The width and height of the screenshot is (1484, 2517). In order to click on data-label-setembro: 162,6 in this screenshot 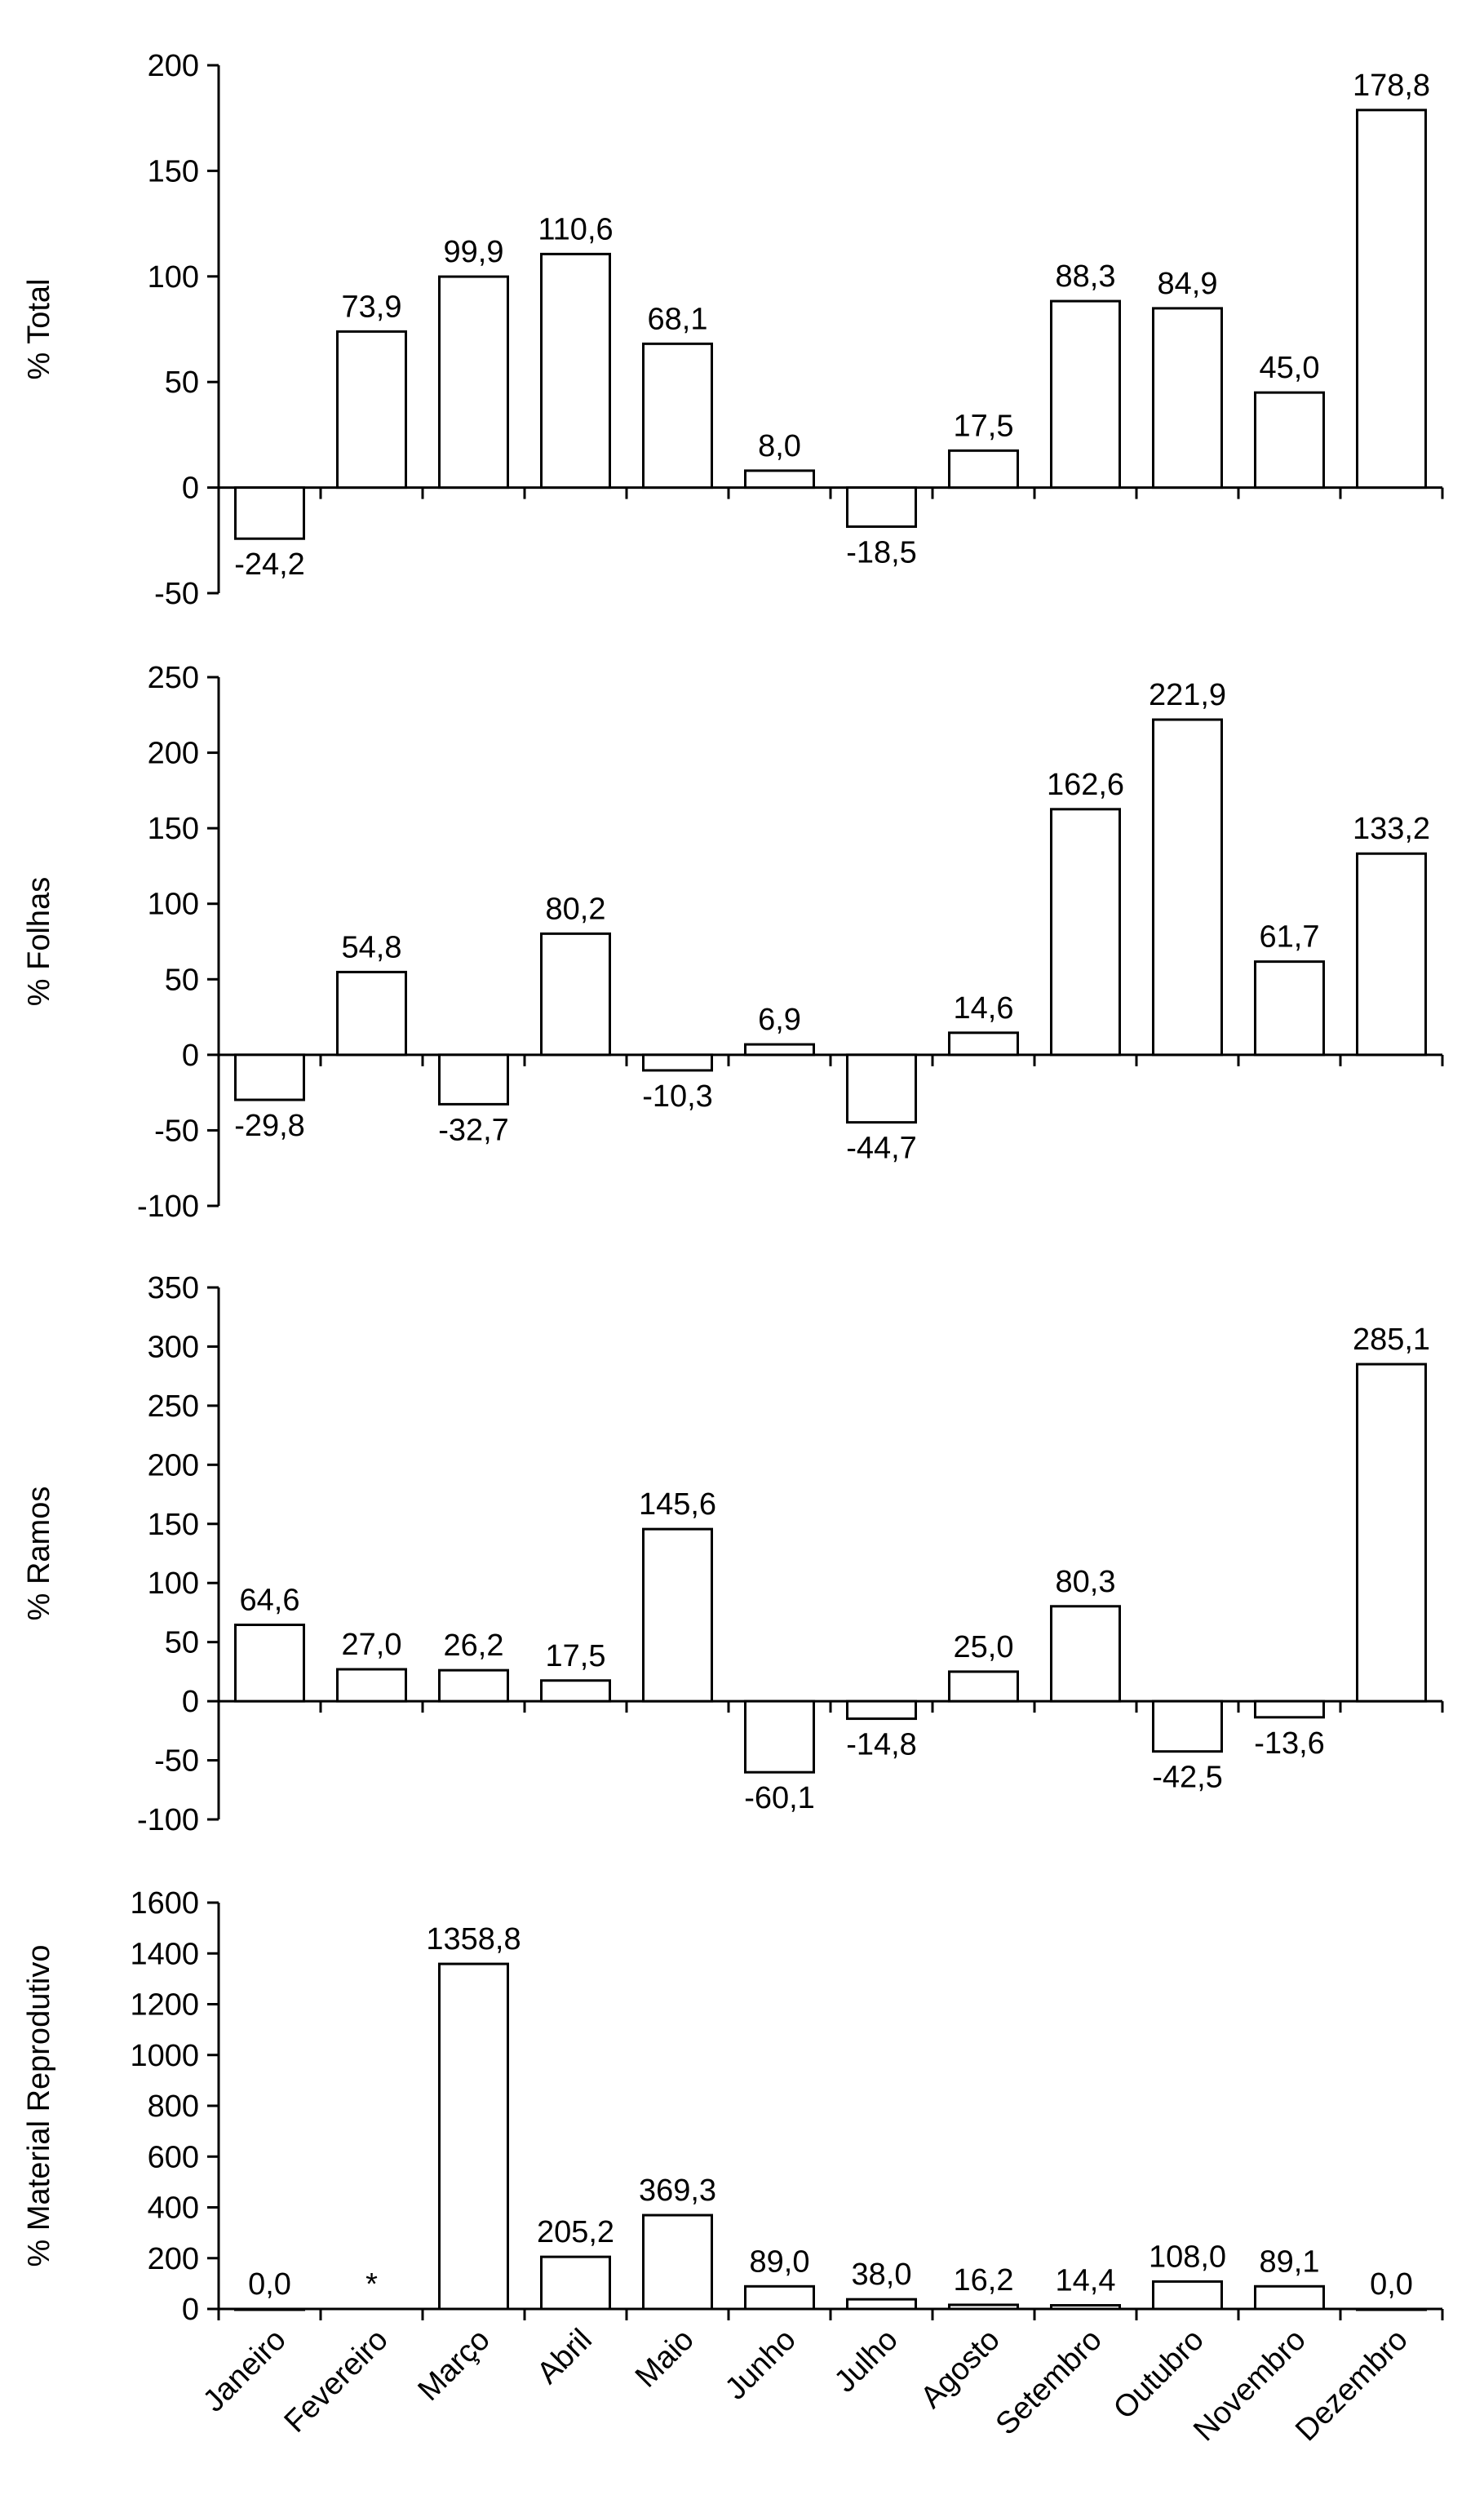, I will do `click(1085, 785)`.